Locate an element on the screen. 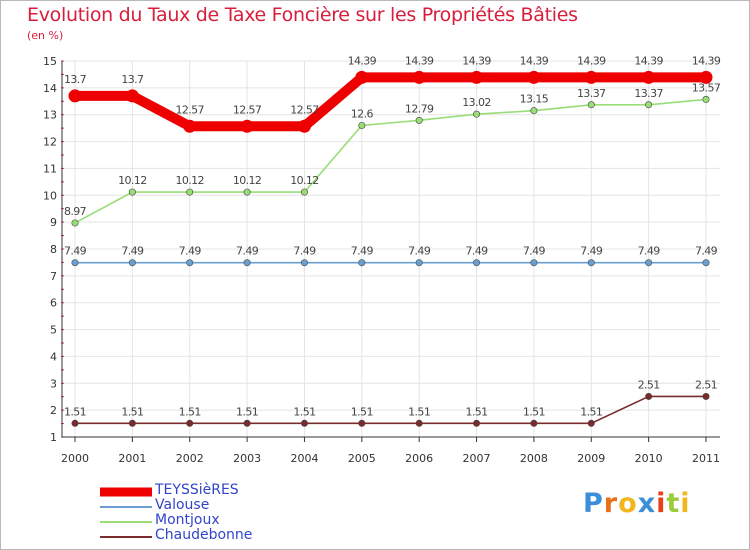 The height and width of the screenshot is (550, 750). y-tick-label: 11 is located at coordinates (50, 168).